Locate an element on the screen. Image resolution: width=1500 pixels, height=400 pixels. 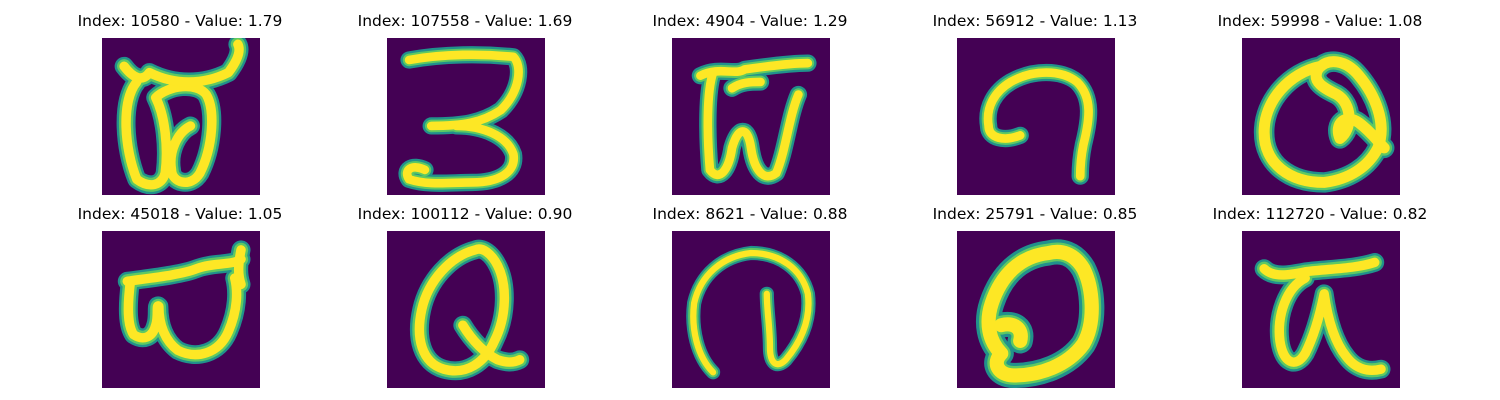
panel-title: Index: 45018 - Value: 1.05 is located at coordinates (180, 214).